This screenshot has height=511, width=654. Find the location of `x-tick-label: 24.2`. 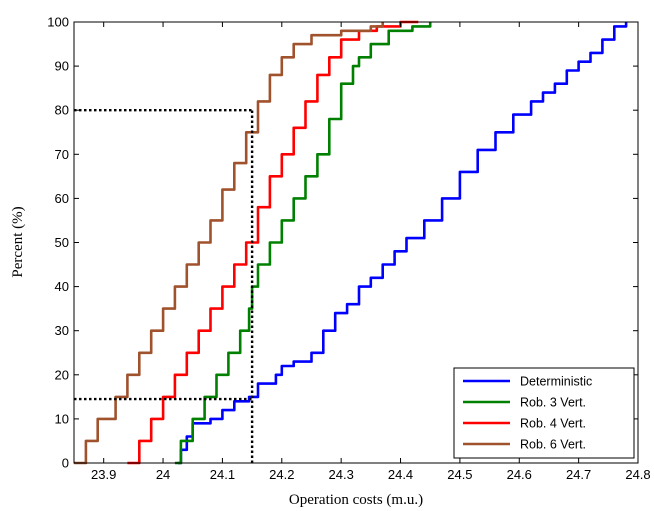

x-tick-label: 24.2 is located at coordinates (281, 474).